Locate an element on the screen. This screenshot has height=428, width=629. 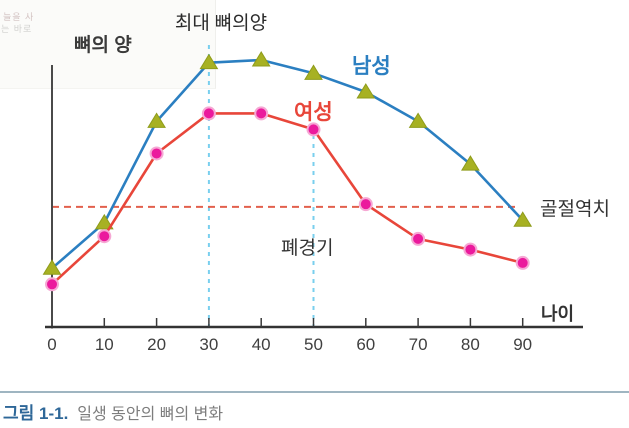
x-tick-label-20: 20 is located at coordinates (157, 344).